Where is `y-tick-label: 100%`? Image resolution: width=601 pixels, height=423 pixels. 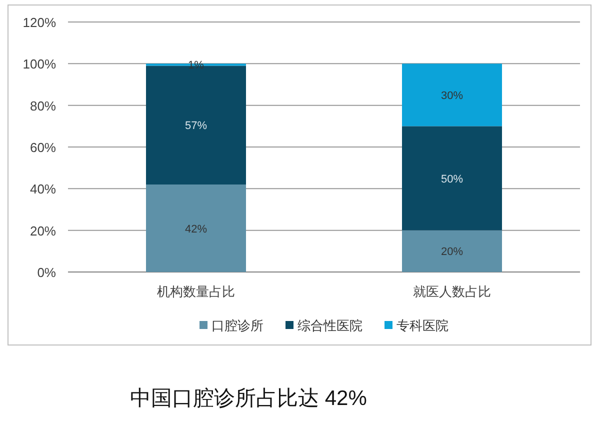 y-tick-label: 100% is located at coordinates (39, 64).